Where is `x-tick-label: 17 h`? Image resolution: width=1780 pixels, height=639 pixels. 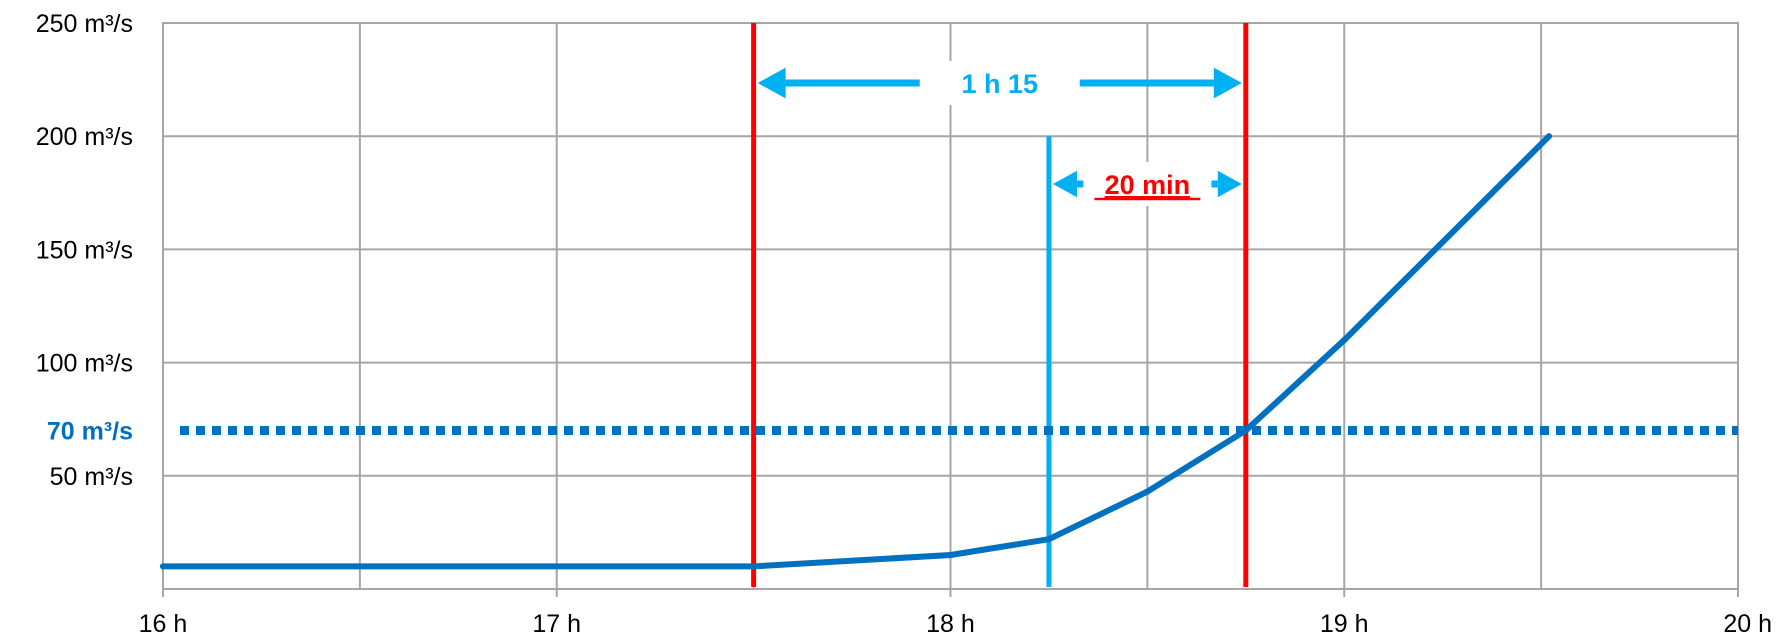
x-tick-label: 17 h is located at coordinates (556, 624).